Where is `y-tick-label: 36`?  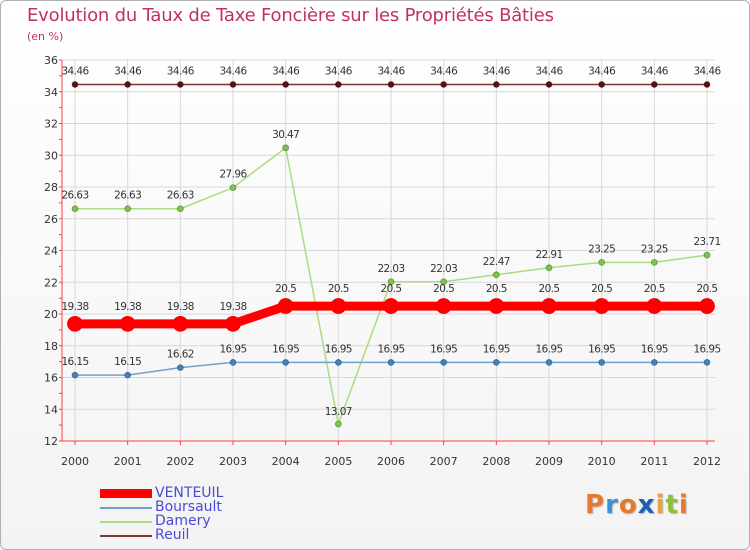 y-tick-label: 36 is located at coordinates (51, 60).